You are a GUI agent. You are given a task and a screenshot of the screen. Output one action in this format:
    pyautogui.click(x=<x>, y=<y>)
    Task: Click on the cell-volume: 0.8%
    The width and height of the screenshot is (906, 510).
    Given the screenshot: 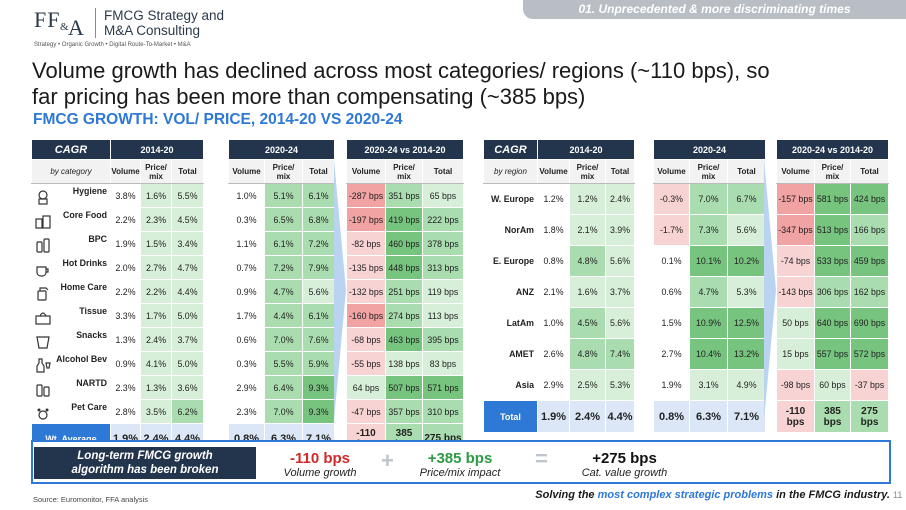 What is the action you would take?
    pyautogui.click(x=553, y=261)
    